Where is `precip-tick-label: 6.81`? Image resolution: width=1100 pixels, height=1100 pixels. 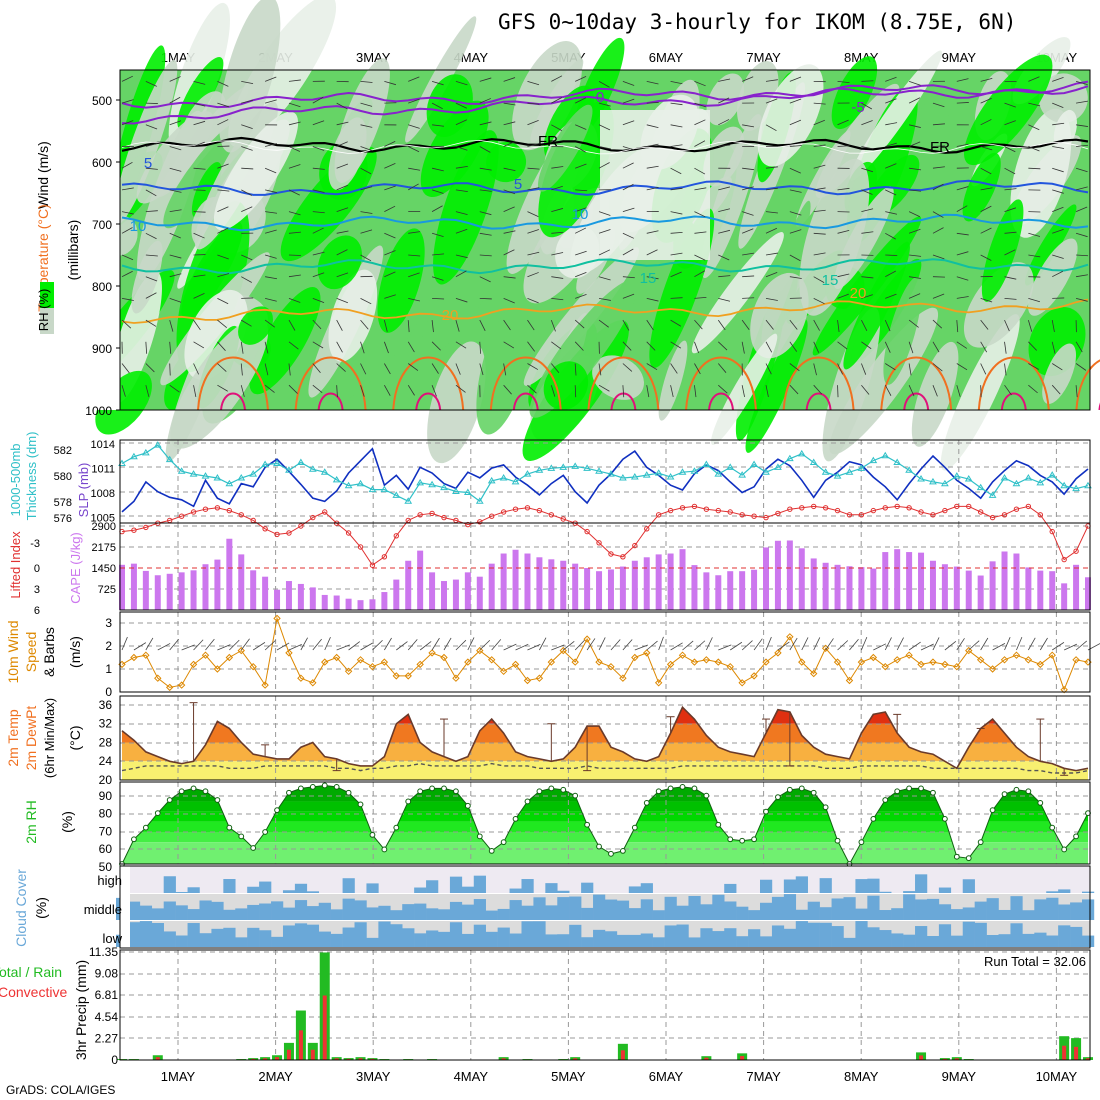 precip-tick-label: 6.81 is located at coordinates (107, 995).